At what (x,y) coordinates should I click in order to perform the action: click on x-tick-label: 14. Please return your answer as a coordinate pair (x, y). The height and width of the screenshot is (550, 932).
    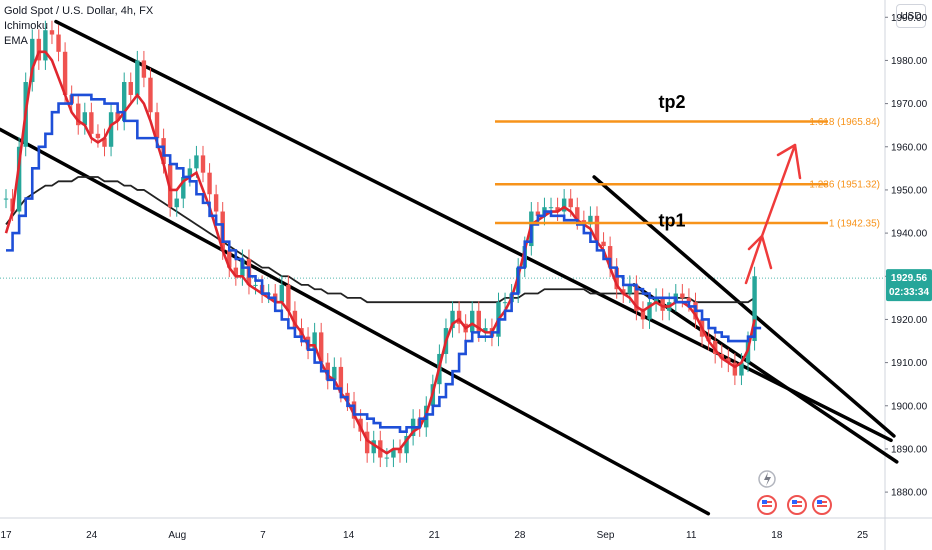
    Looking at the image, I should click on (349, 535).